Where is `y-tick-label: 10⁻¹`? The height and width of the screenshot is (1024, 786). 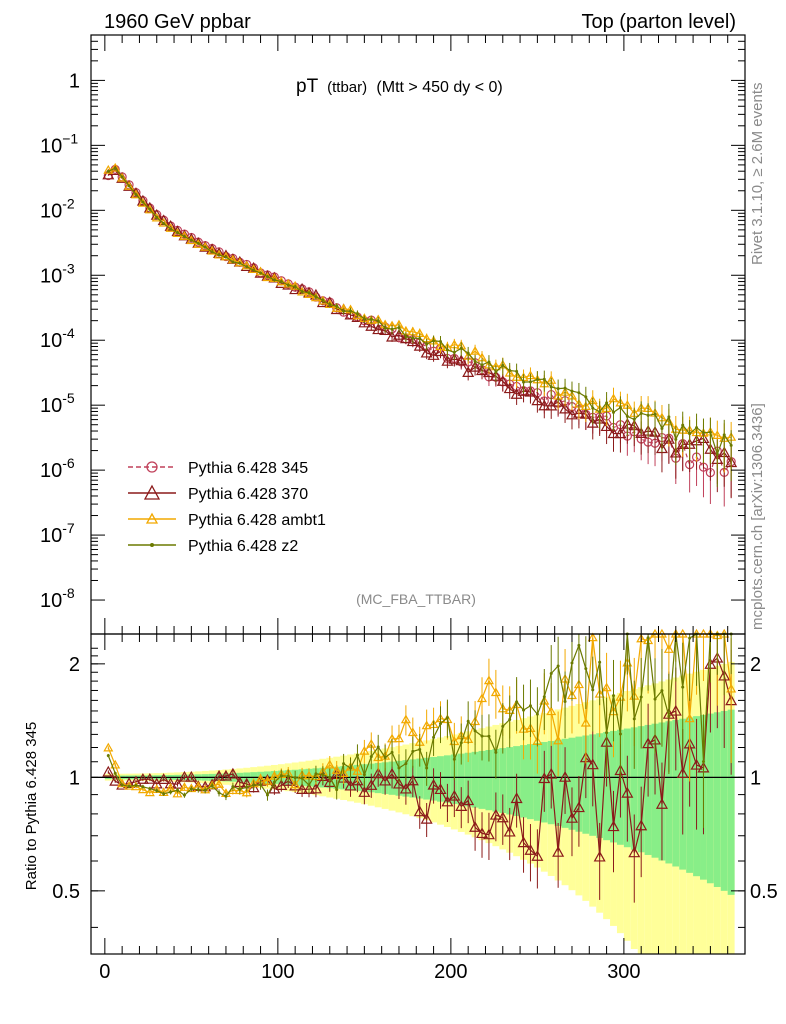 y-tick-label: 10⁻¹ is located at coordinates (59, 143).